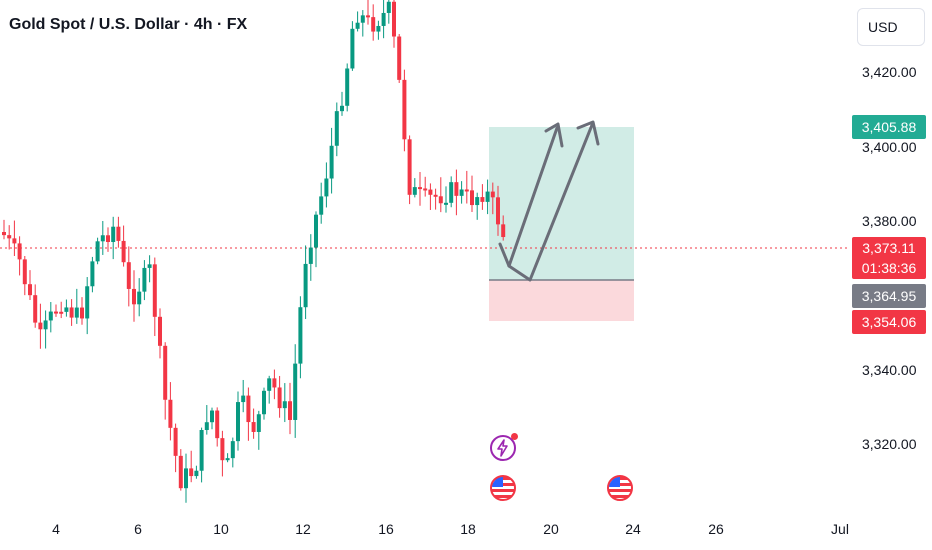 The image size is (932, 550). Describe the element at coordinates (303, 529) in the screenshot. I see `time-tick: 12` at that location.